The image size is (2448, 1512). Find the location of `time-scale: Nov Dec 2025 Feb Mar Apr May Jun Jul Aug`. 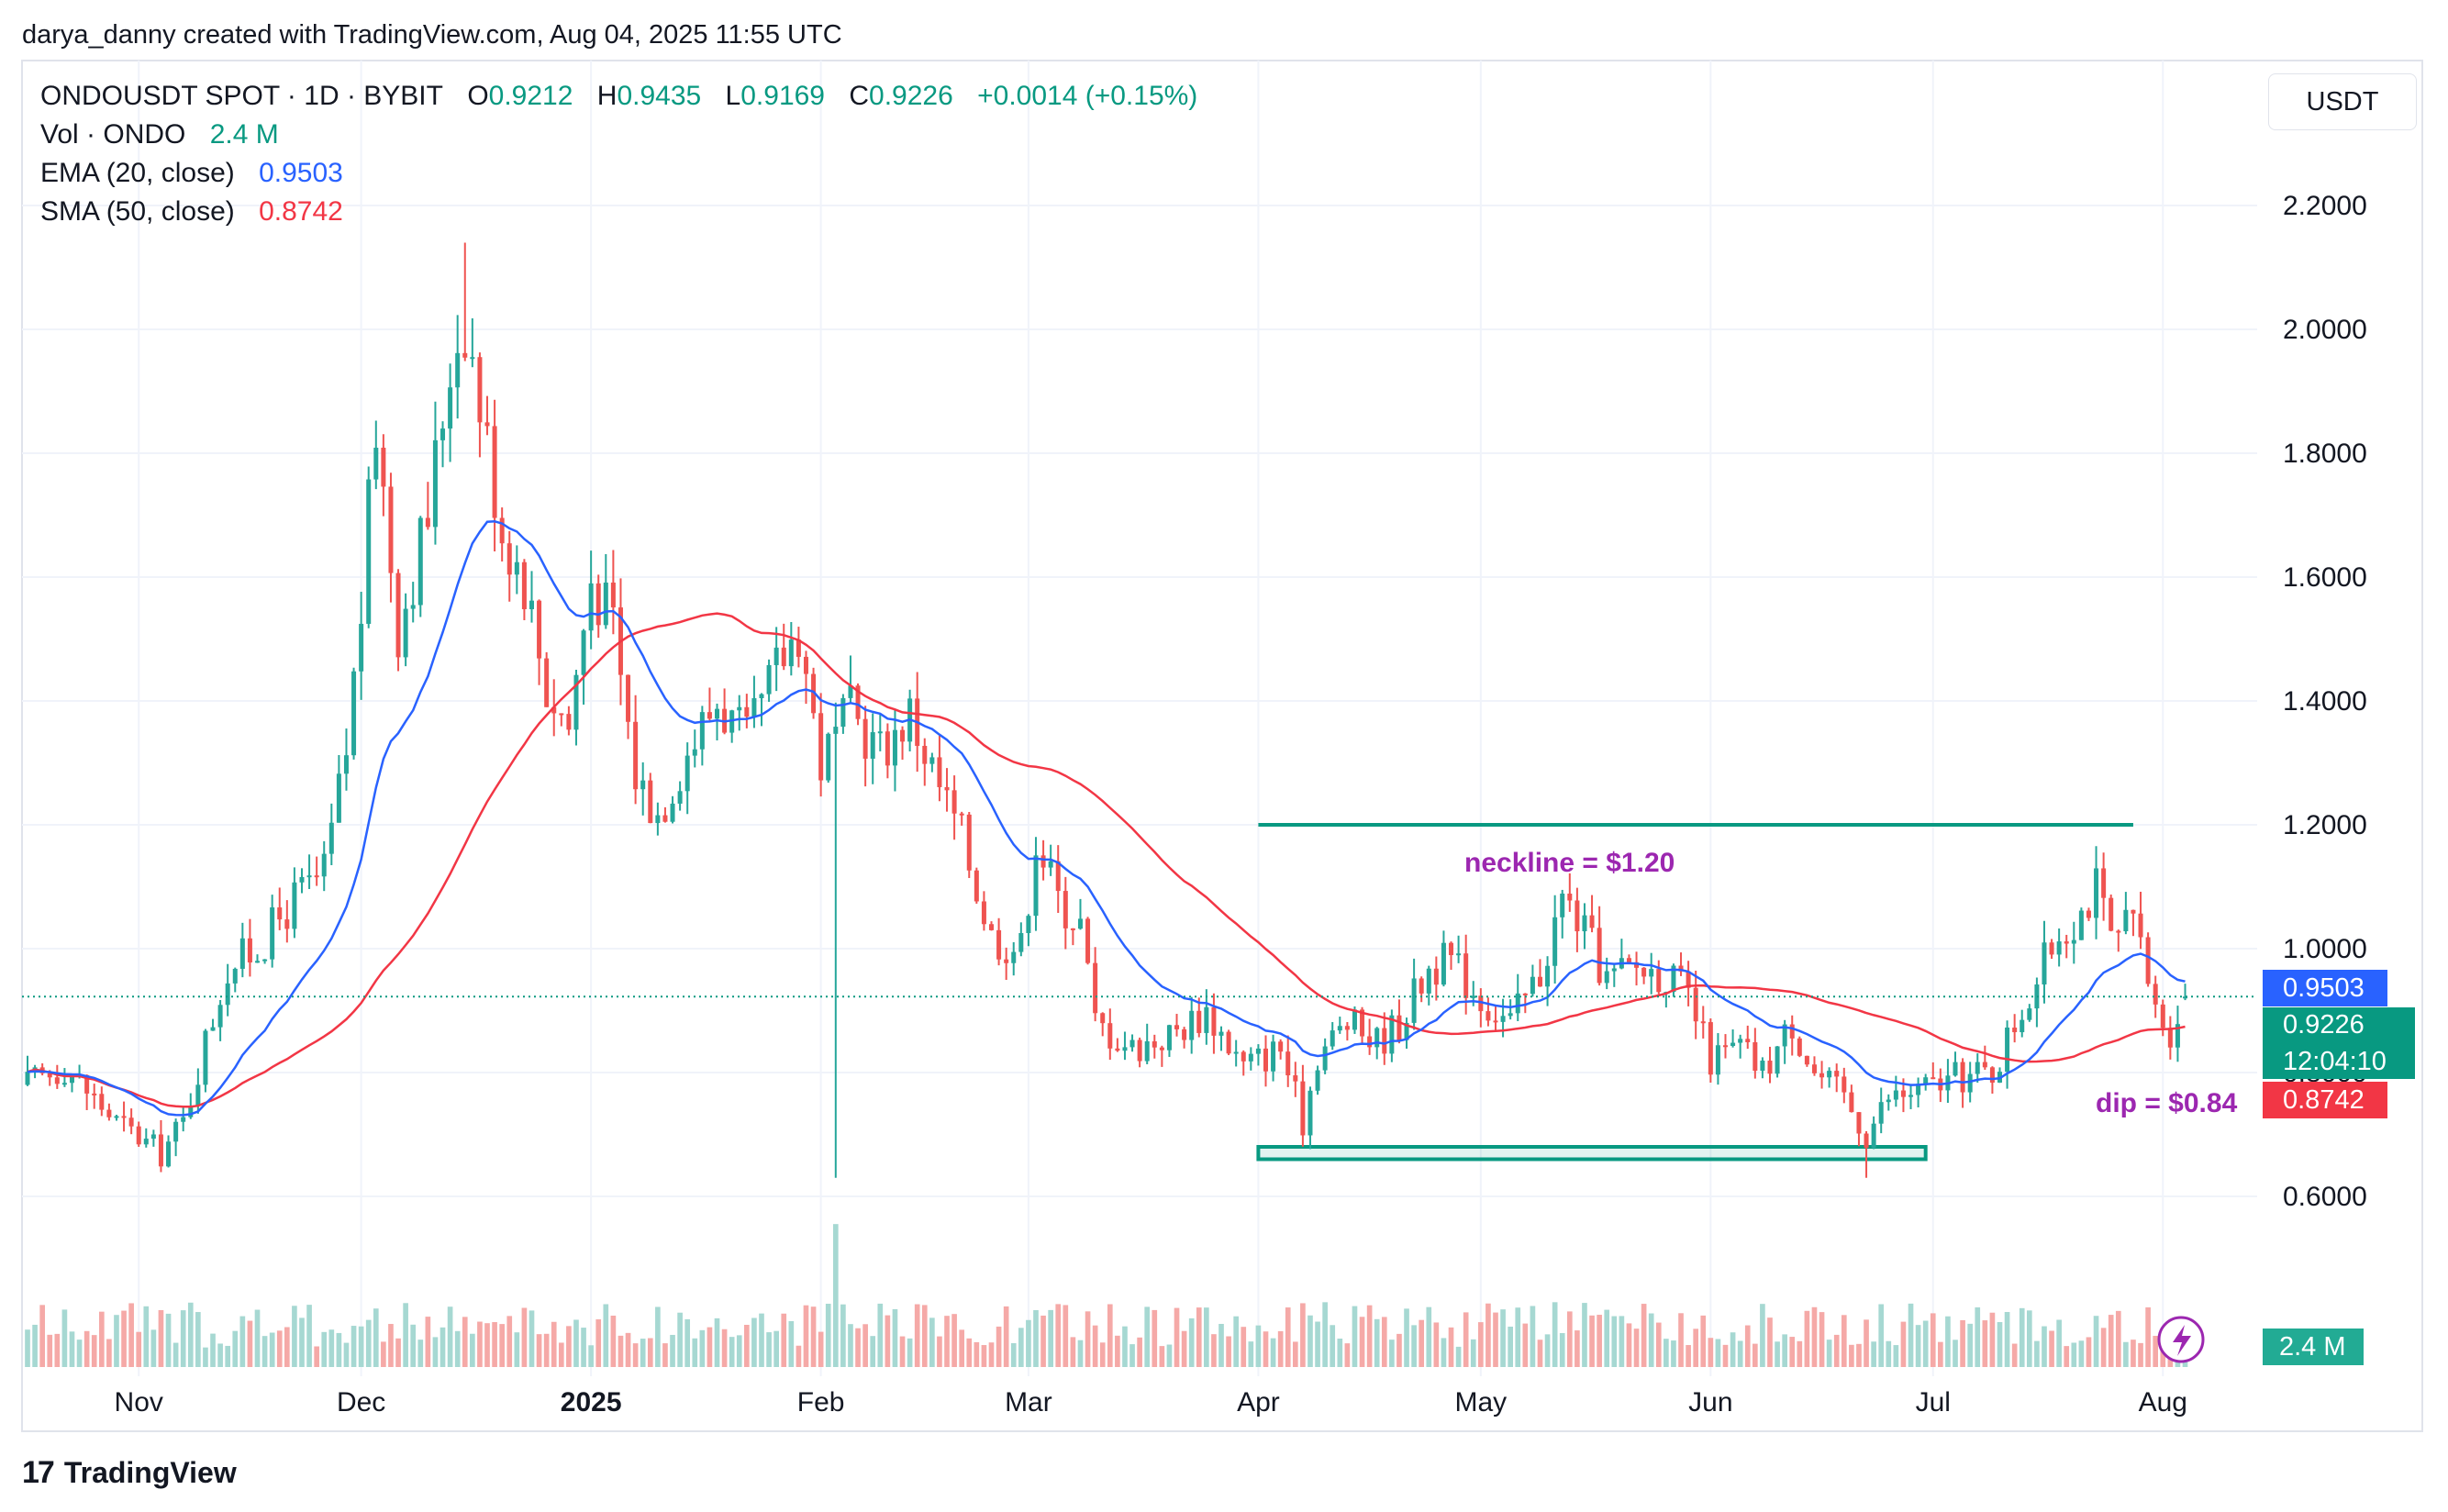

time-scale: Nov Dec 2025 Feb Mar Apr May Jun Jul Aug is located at coordinates (1151, 1403).